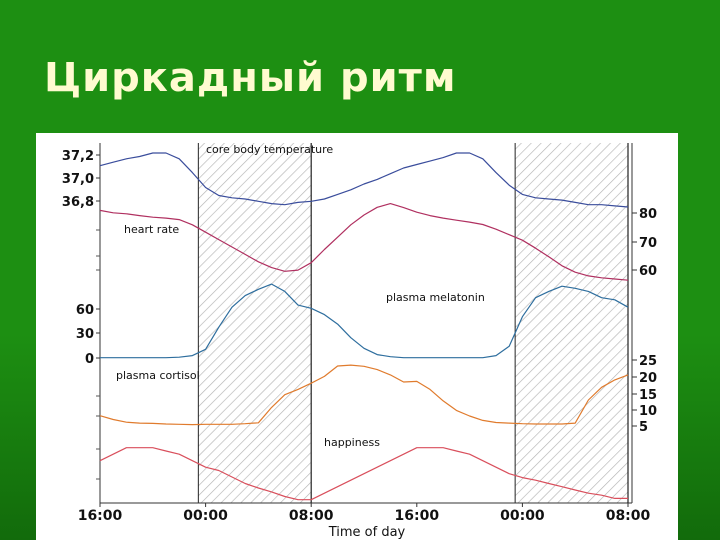  I want to click on plasma-melatonin-label: plasma melatonin, so click(435, 297).